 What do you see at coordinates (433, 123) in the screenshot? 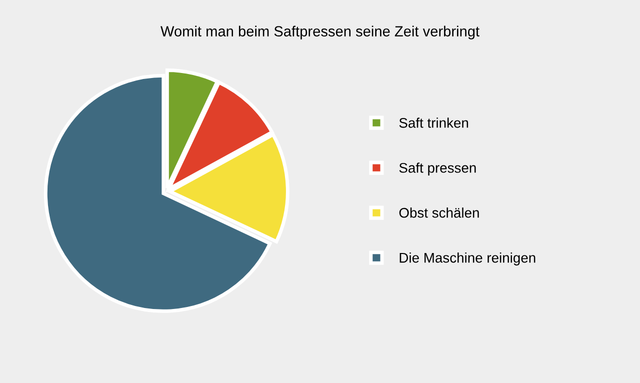
I see `legend-label: Saft trinken` at bounding box center [433, 123].